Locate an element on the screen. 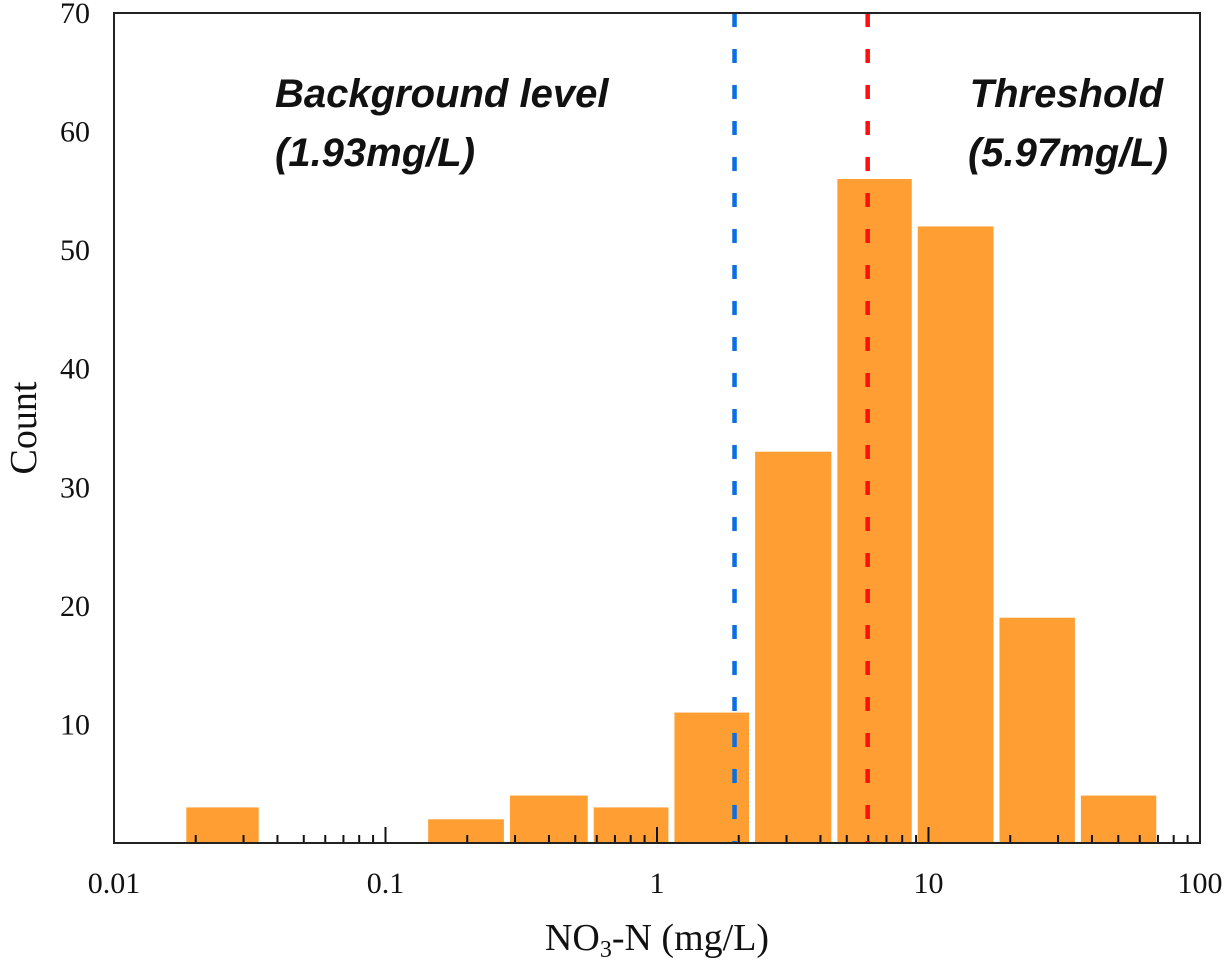  x-axis-title-pre: NO is located at coordinates (572, 938).